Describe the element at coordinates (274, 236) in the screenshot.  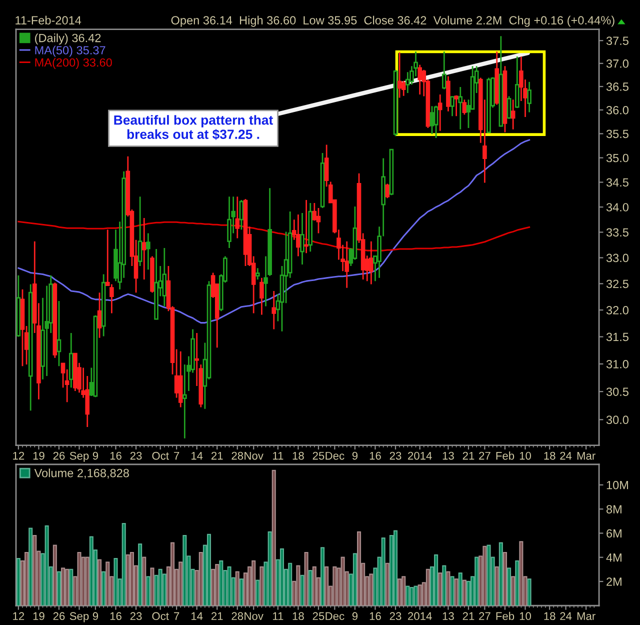
I see `line-series` at that location.